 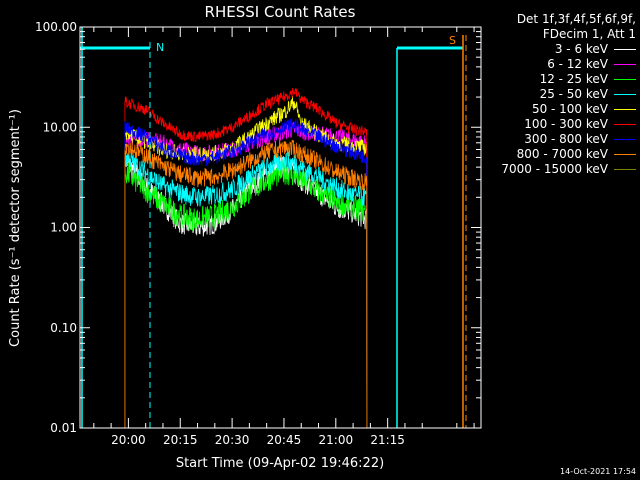 I want to click on legend-label: 100 - 300 keV, so click(x=566, y=124).